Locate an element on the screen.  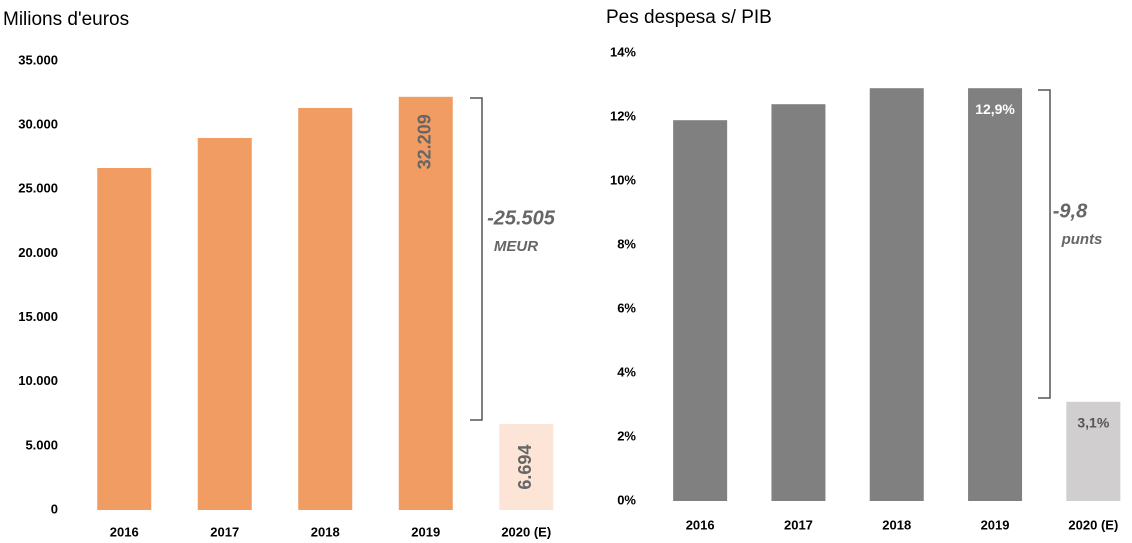
y-tick-label: 5.000 is located at coordinates (41, 444).